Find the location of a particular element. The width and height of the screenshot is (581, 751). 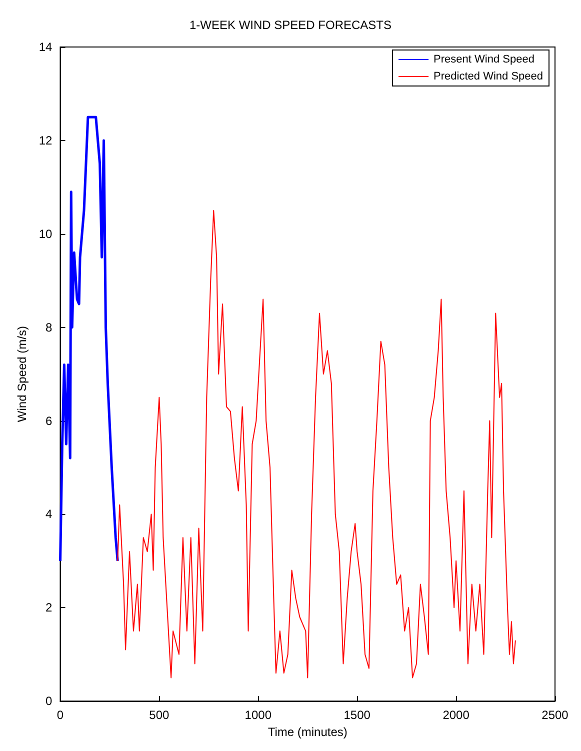

y-tick-label: 14 is located at coordinates (45, 47).